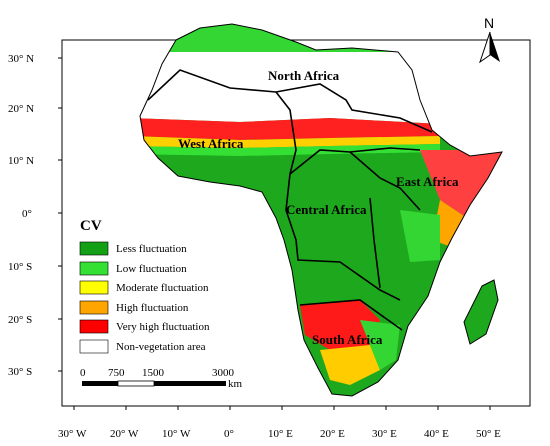 The image size is (550, 446). What do you see at coordinates (436, 434) in the screenshot?
I see `lon-tick-40e: 40° E` at bounding box center [436, 434].